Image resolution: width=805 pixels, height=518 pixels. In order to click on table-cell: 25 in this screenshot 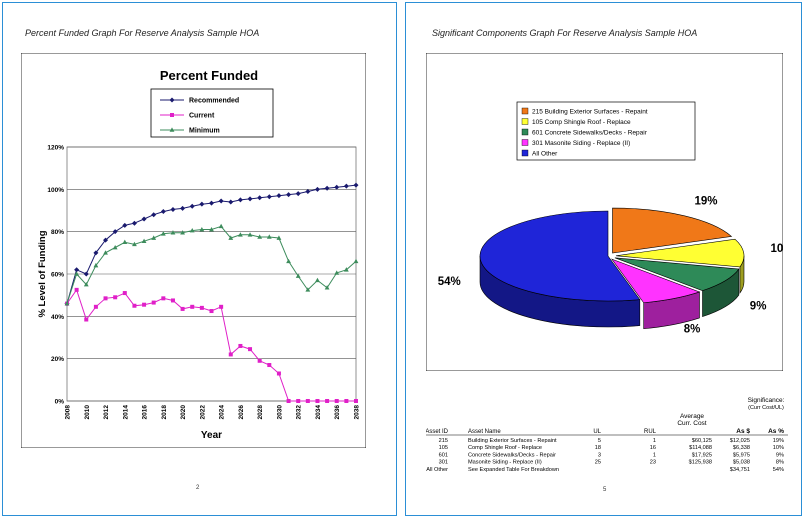, I will do `click(598, 463)`.